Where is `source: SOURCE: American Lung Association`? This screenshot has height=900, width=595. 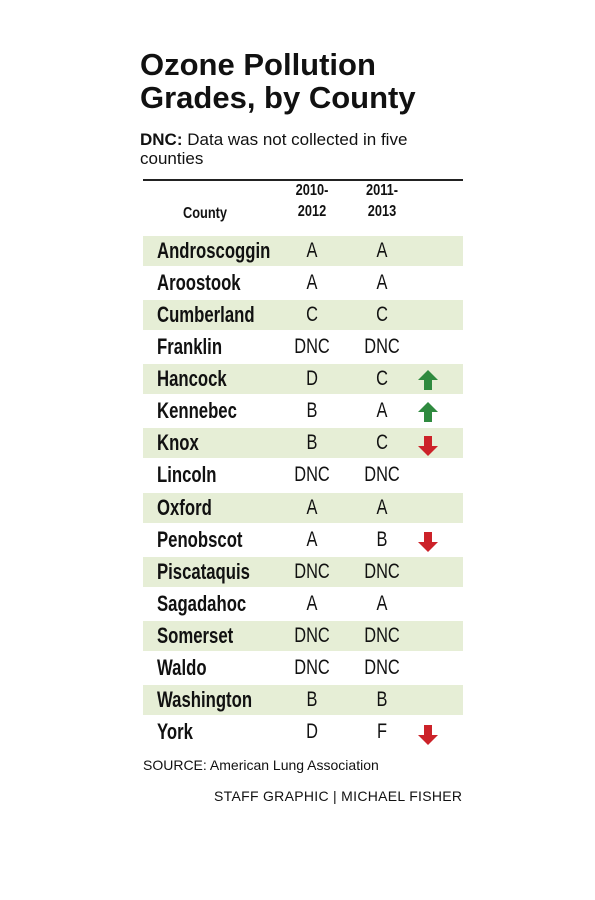 source: SOURCE: American Lung Association is located at coordinates (261, 765).